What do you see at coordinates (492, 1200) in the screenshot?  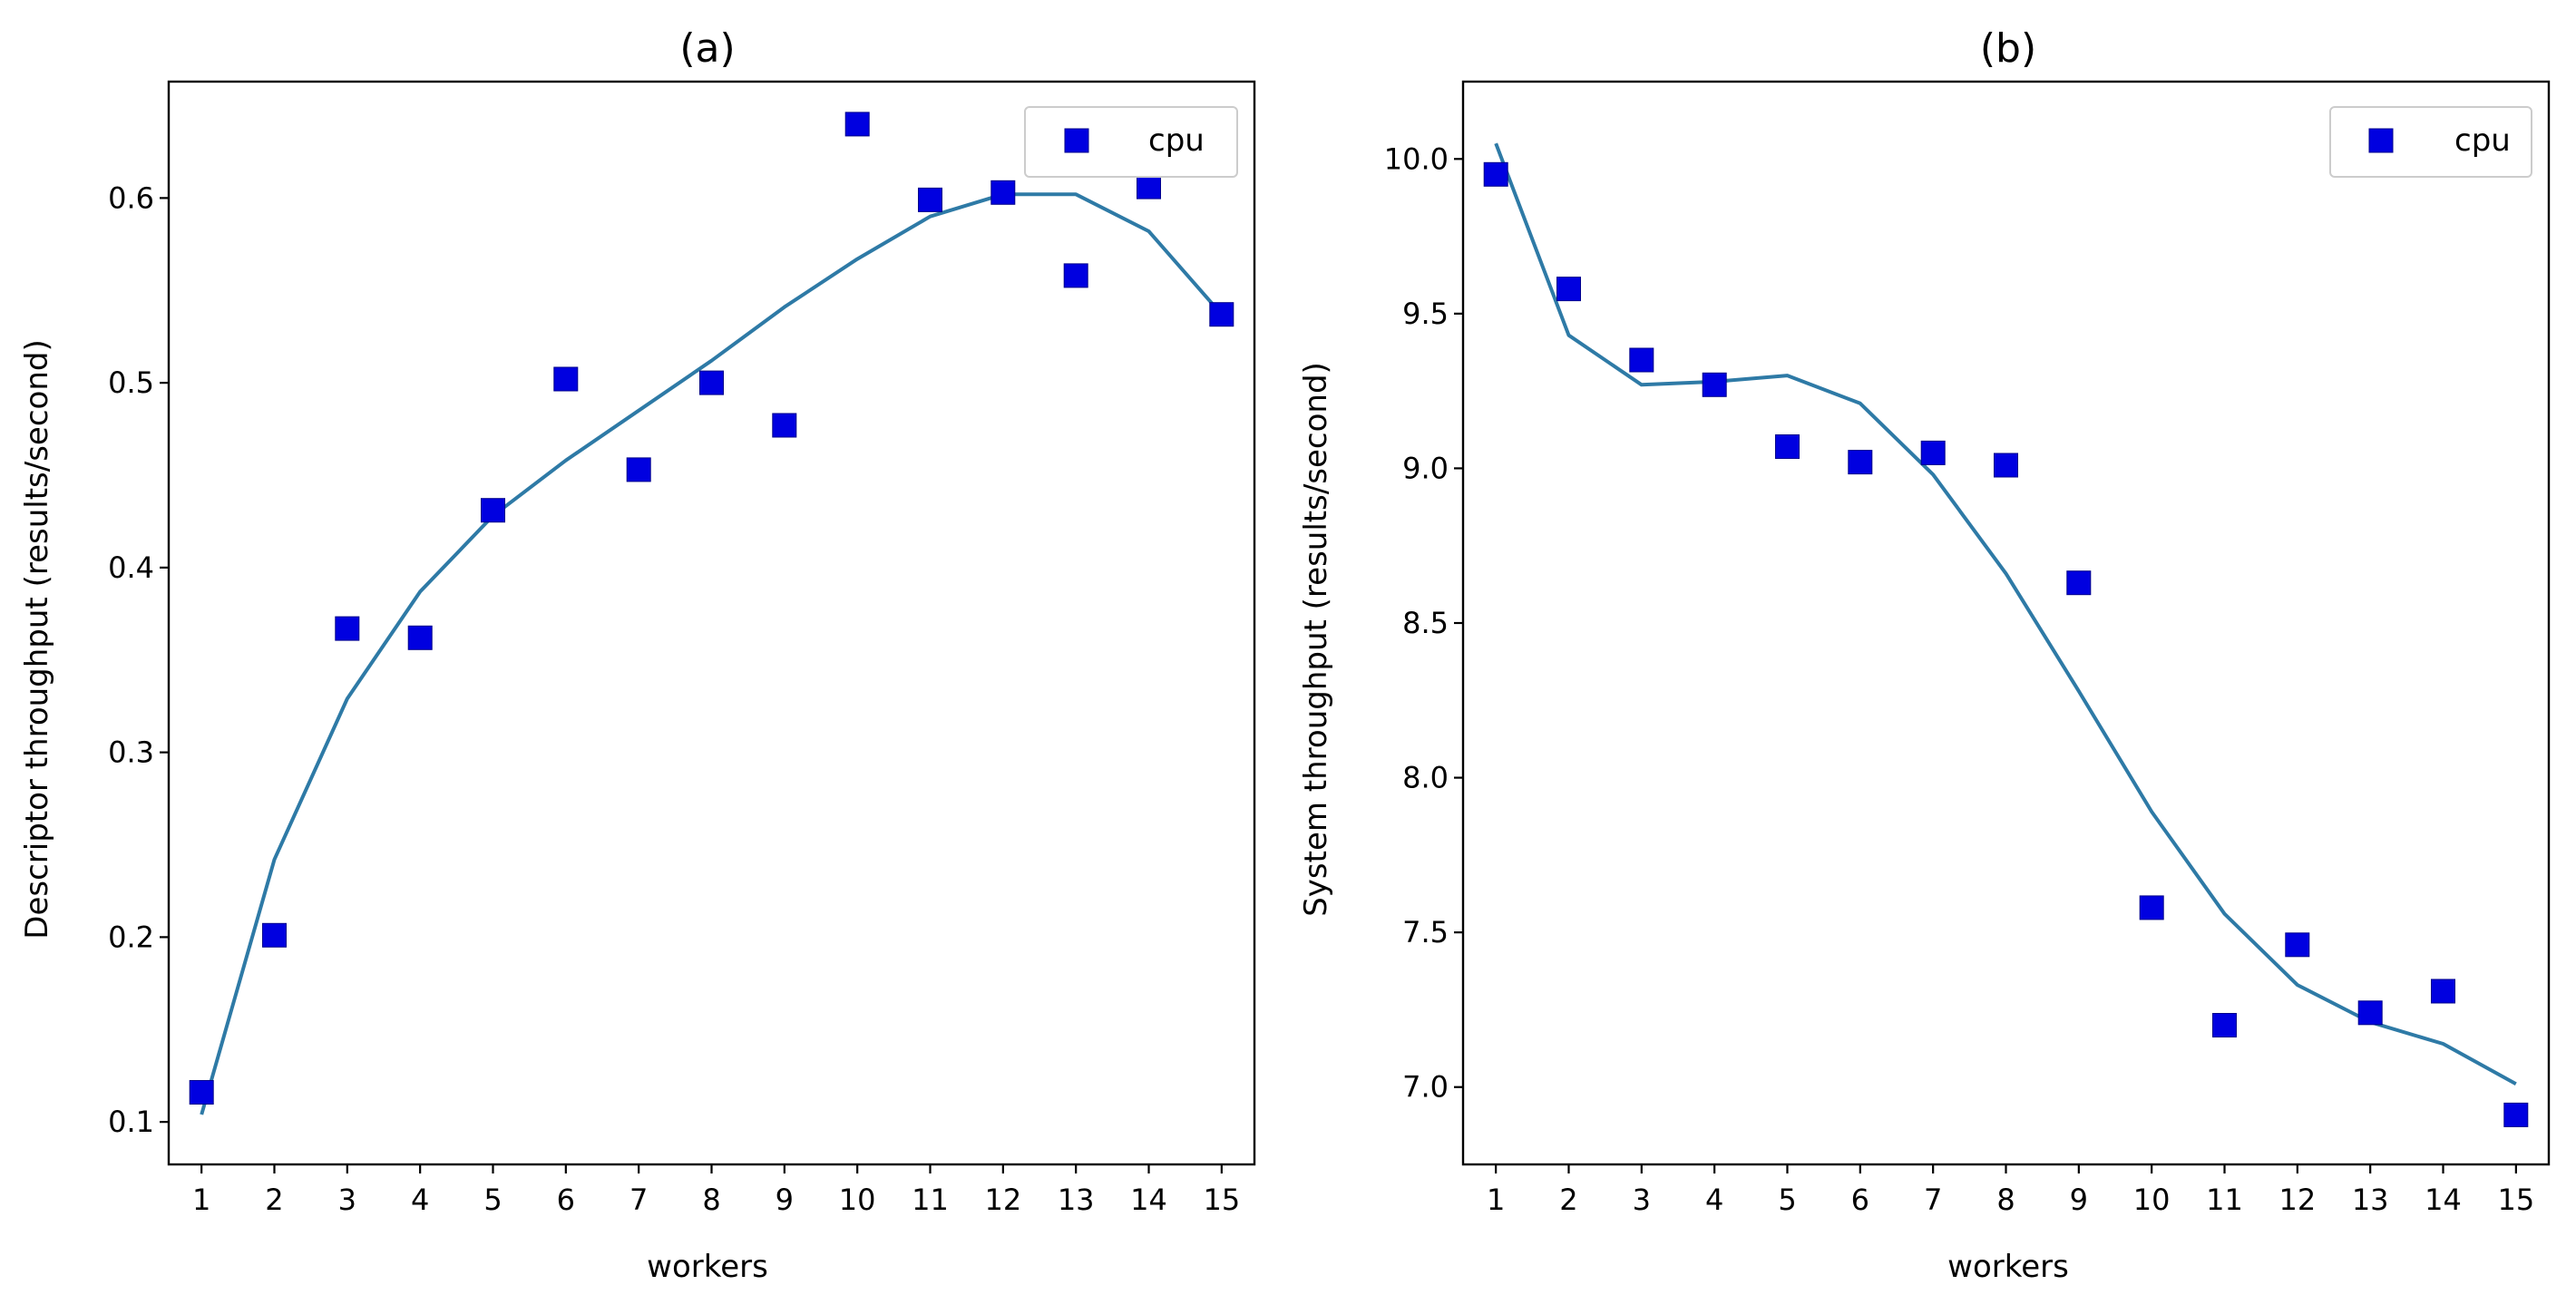 I see `chart-a-xtick-label: 5` at bounding box center [492, 1200].